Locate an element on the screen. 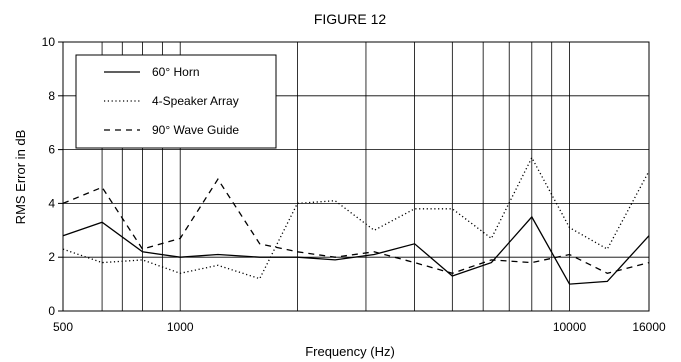 This screenshot has width=681, height=362. x-tick-label-3: 16000 is located at coordinates (649, 327).